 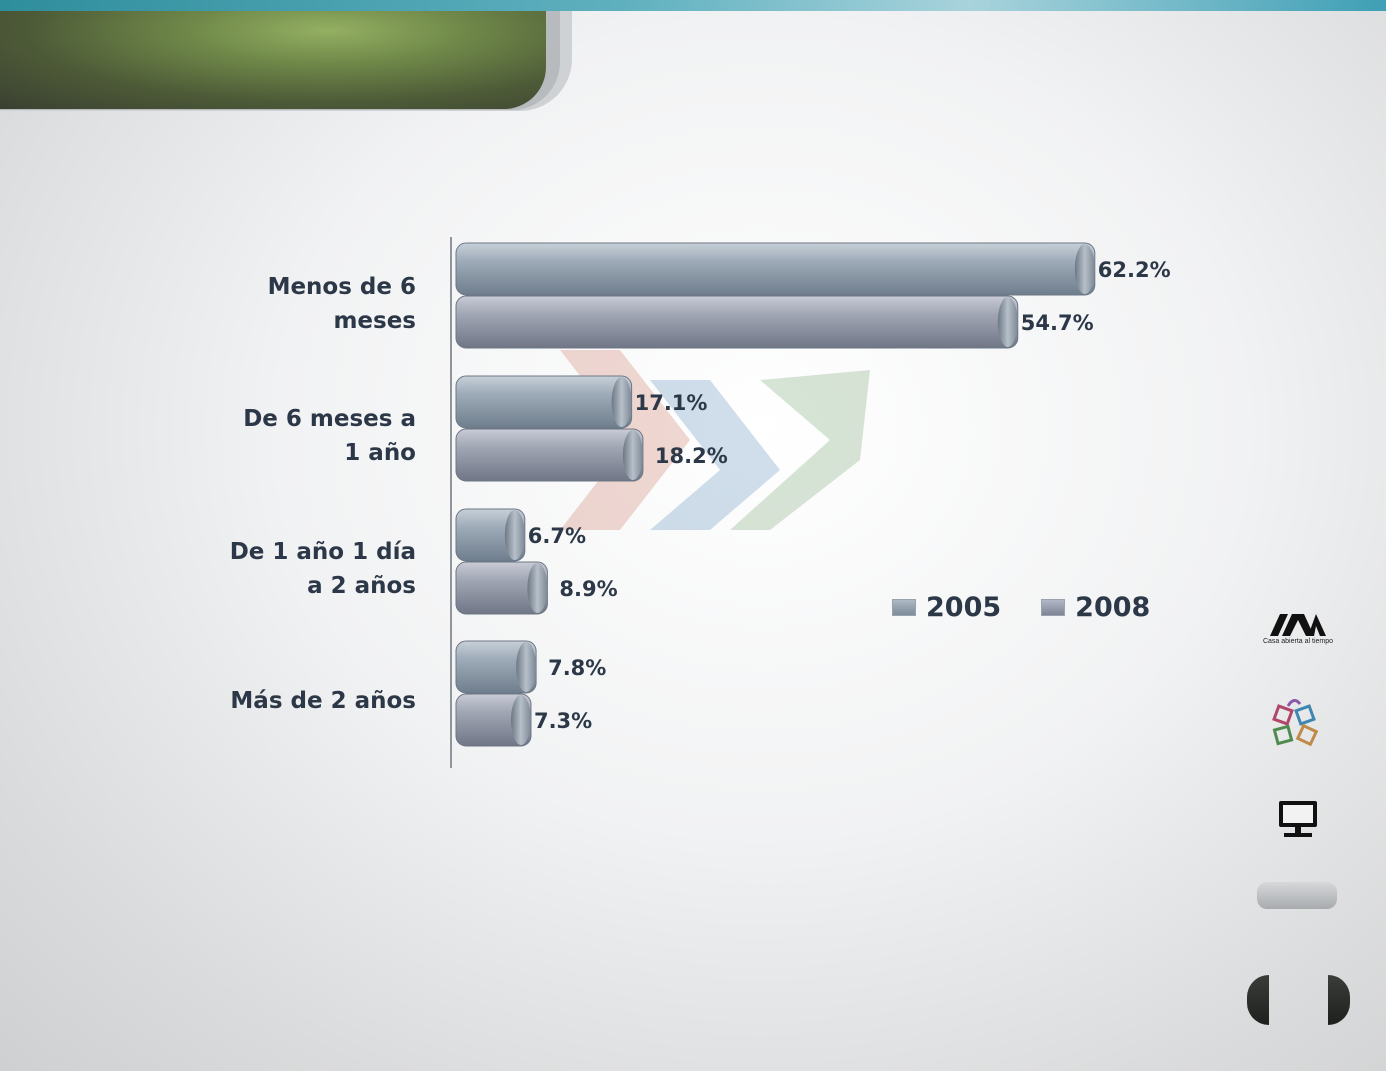 I want to click on legend-swatch-2005, so click(x=904, y=607).